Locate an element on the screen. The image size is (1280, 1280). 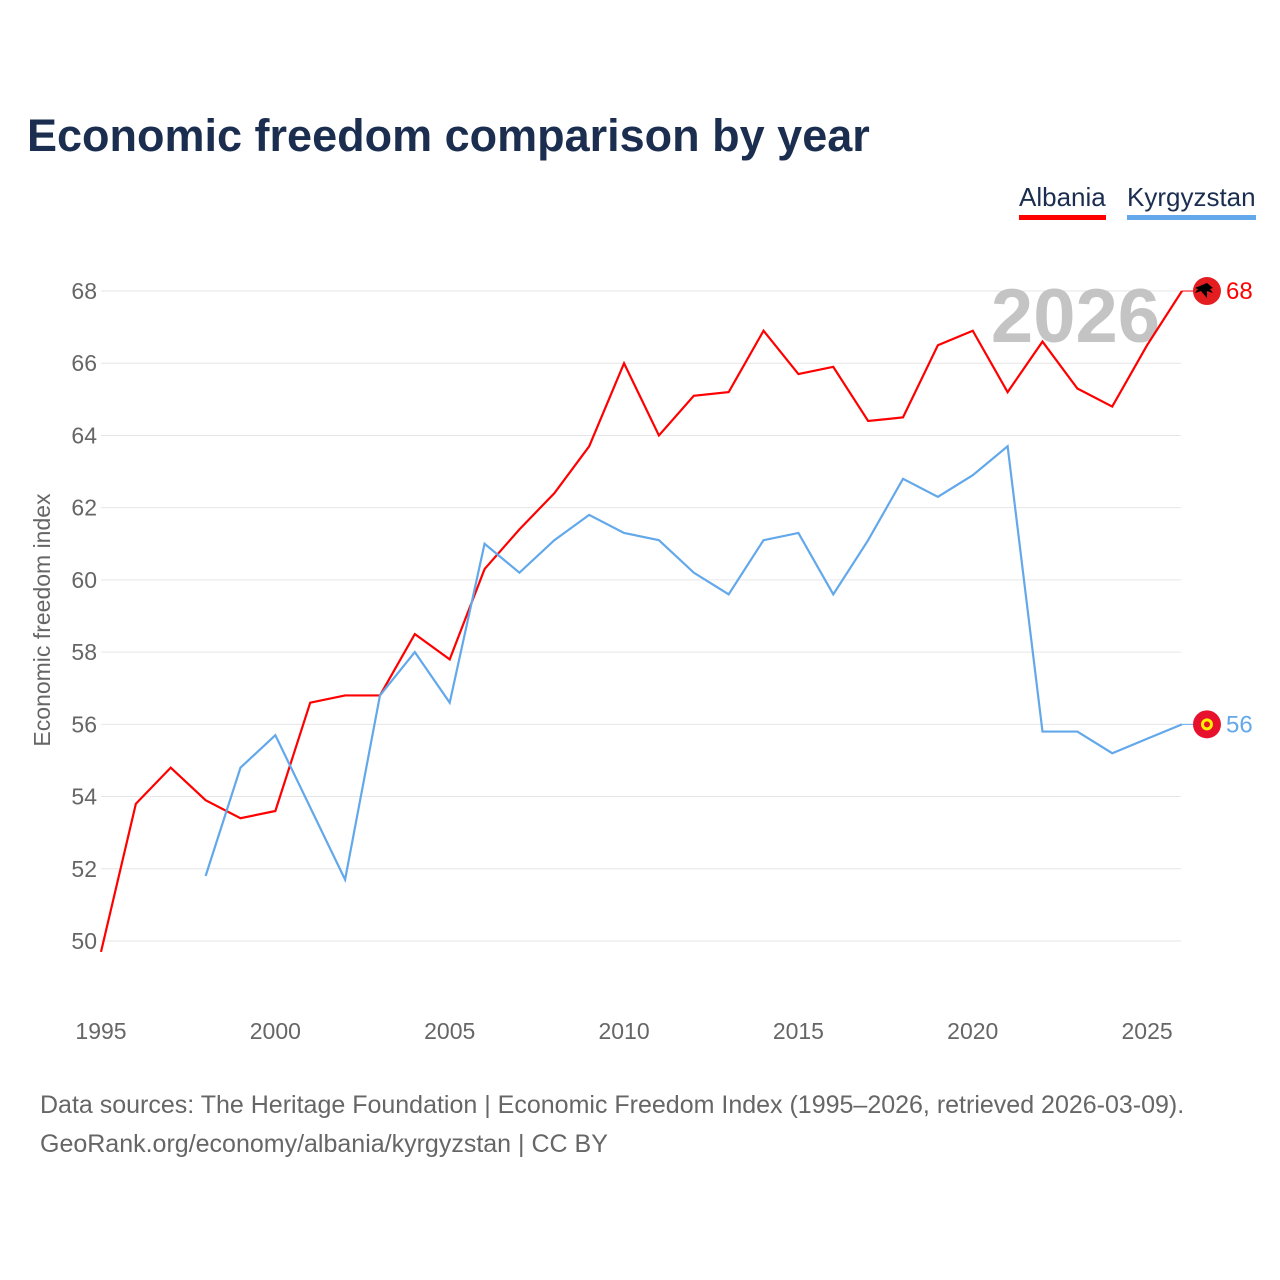
y-tick-label: 68 is located at coordinates (84, 291).